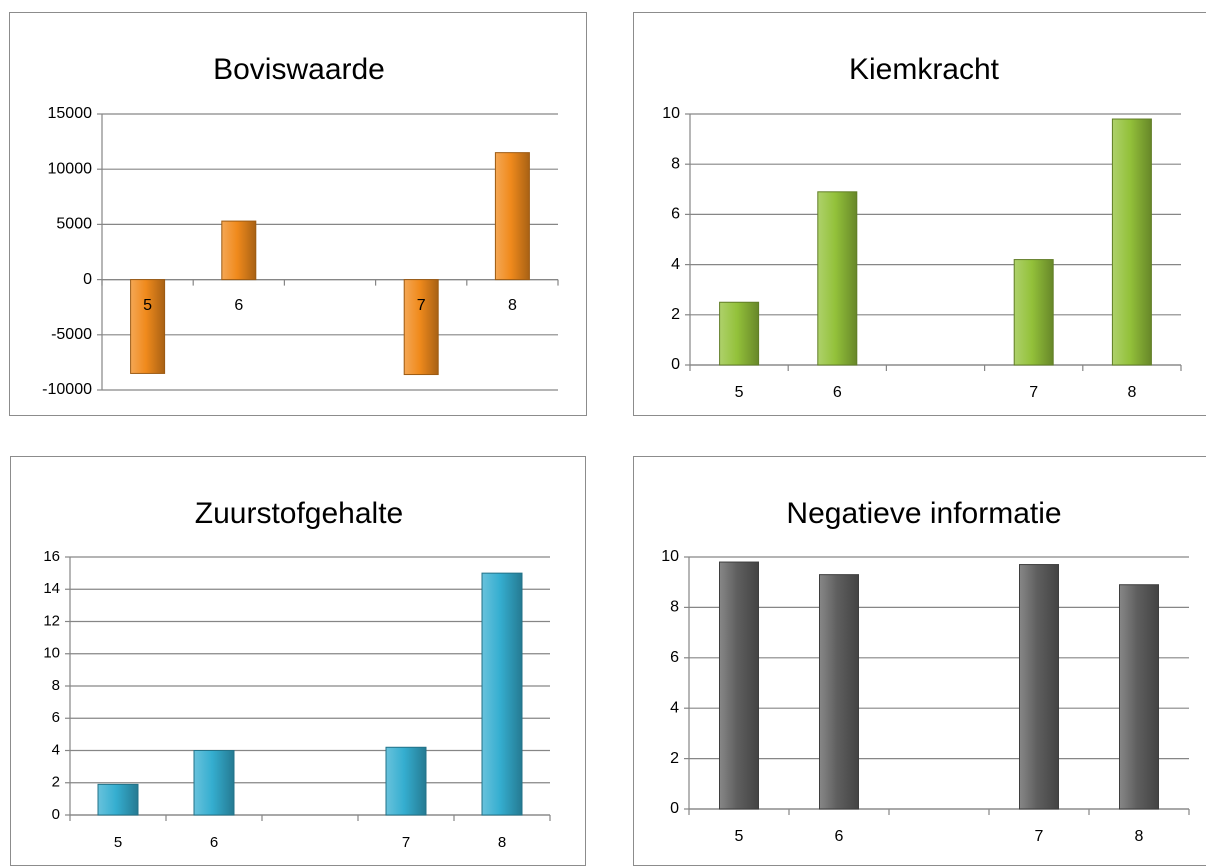  What do you see at coordinates (299, 513) in the screenshot?
I see `chart-title: Zuurstofgehalte` at bounding box center [299, 513].